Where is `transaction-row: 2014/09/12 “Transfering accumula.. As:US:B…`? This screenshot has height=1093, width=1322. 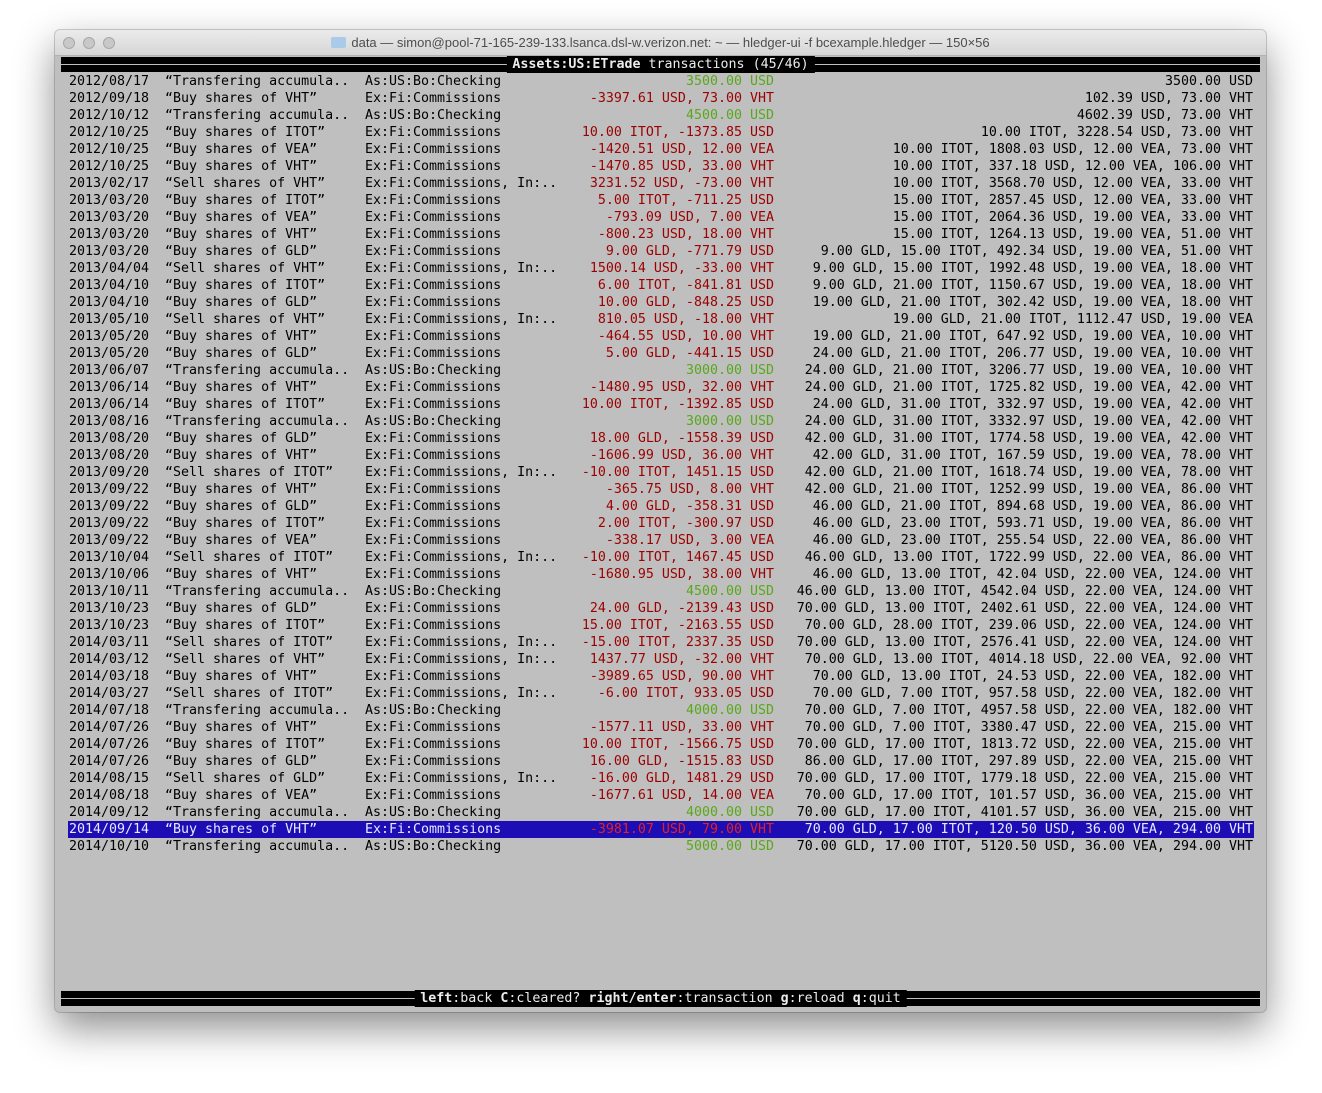
transaction-row: 2014/09/12 “Transfering accumula.. As:US:B… is located at coordinates (661, 812).